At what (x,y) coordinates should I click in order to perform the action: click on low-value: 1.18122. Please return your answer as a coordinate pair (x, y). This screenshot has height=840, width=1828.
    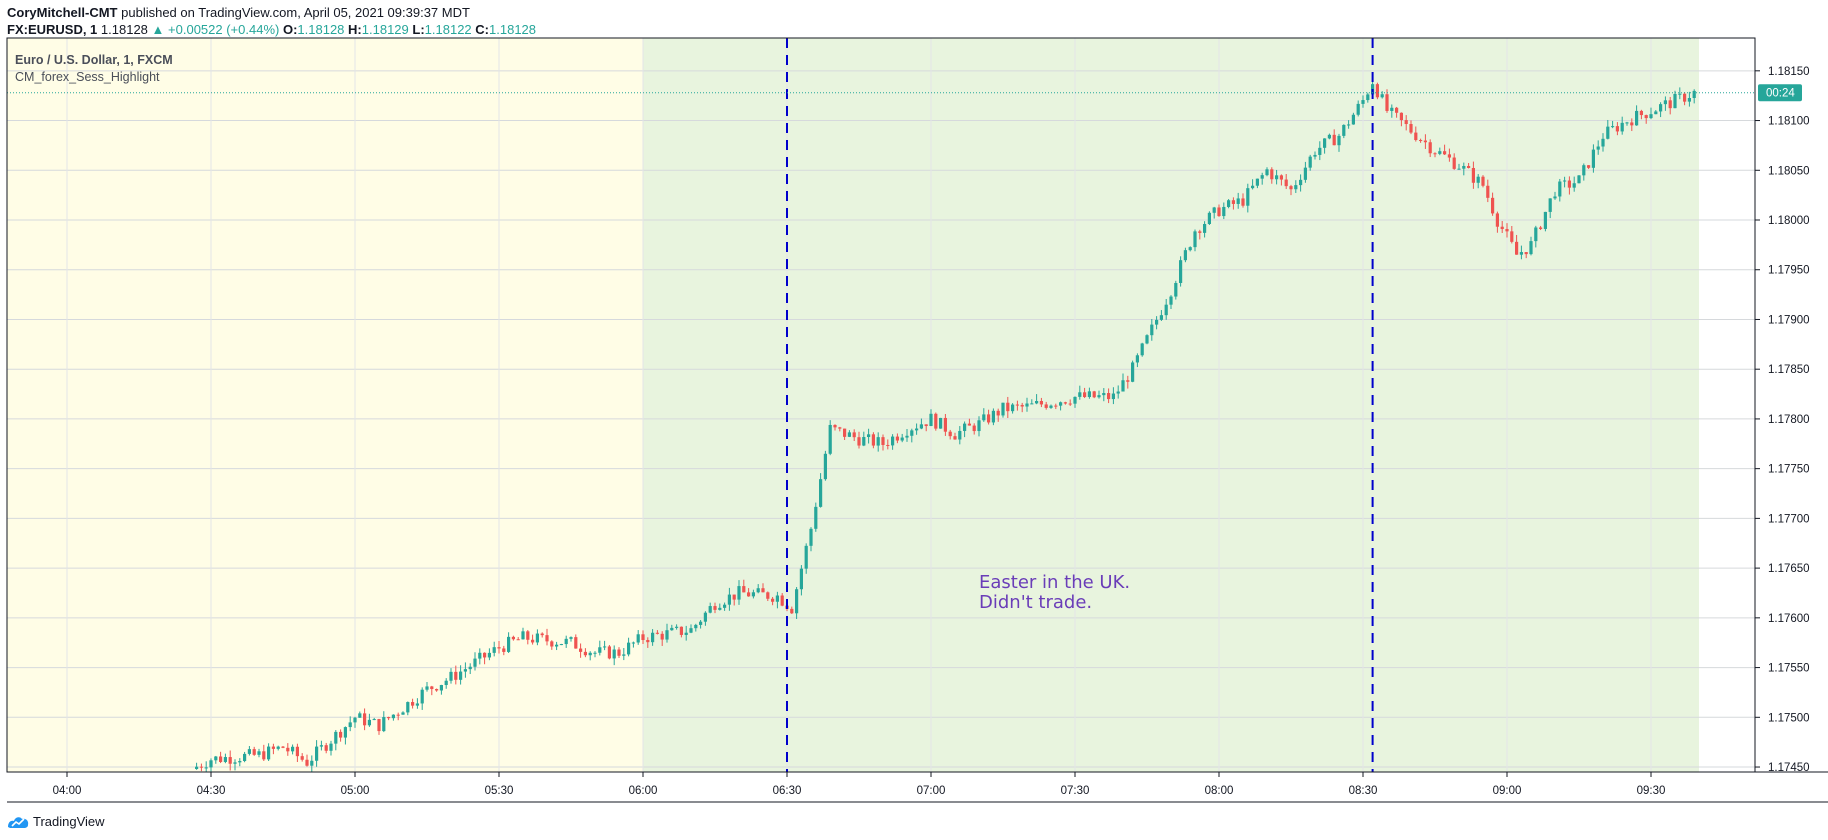
    Looking at the image, I should click on (448, 29).